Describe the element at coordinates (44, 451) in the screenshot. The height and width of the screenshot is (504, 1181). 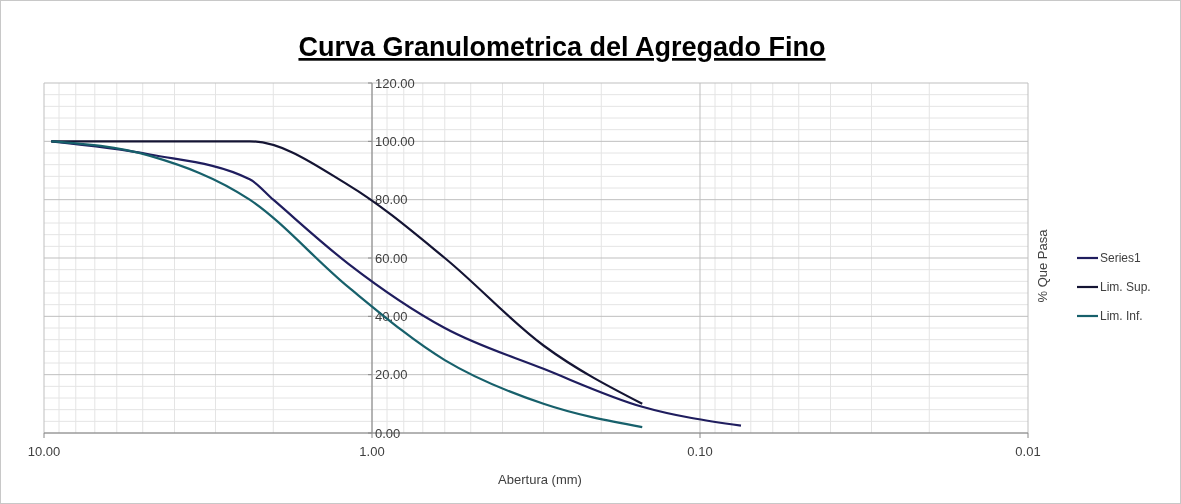
I see `x-tick-label: 10.00` at that location.